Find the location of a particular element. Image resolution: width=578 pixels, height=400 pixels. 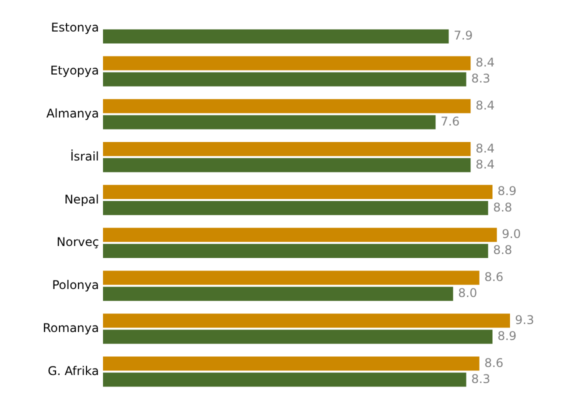

y-tick-label: Norveç is located at coordinates (77, 242).